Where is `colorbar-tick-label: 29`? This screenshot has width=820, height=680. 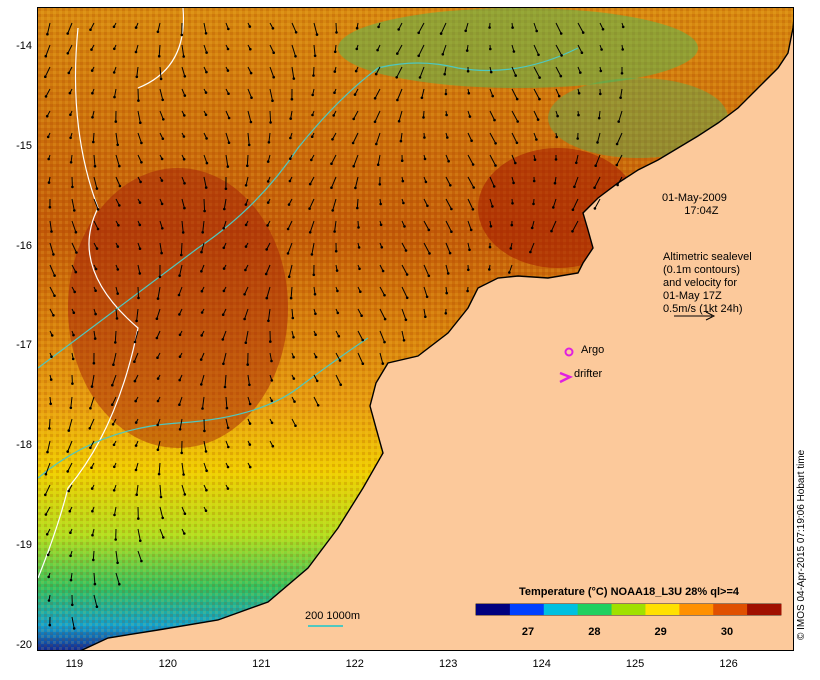
colorbar-tick-label: 29 is located at coordinates (660, 632).